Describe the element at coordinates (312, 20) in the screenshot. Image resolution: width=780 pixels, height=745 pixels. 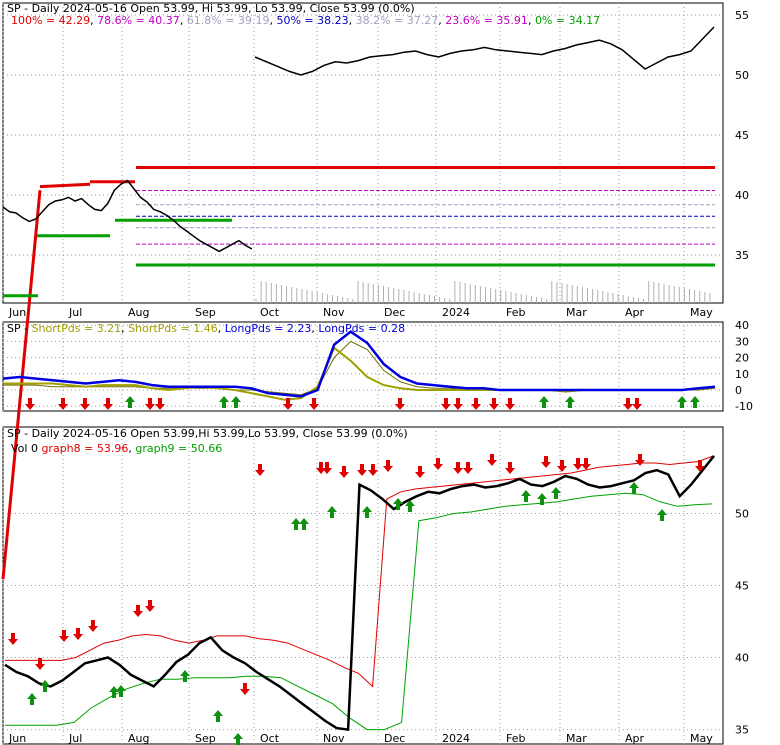
I see `fib-legend-50: 50% = 38.23` at that location.